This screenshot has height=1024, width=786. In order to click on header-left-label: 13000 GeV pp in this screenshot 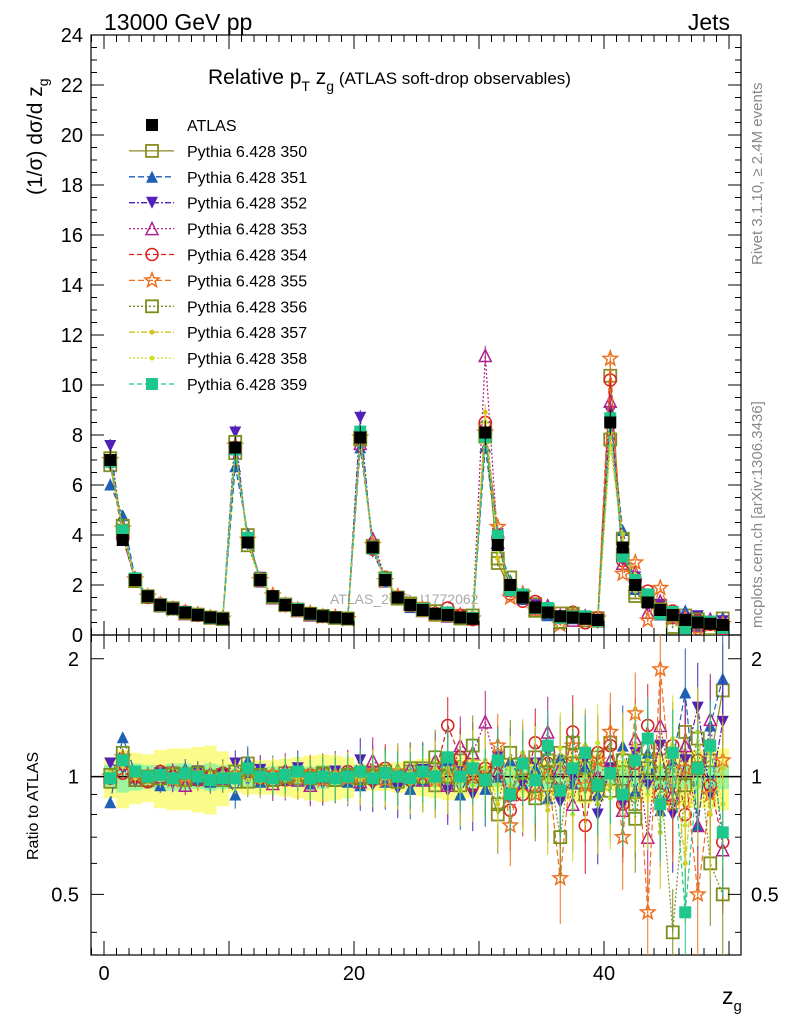, I will do `click(178, 22)`.